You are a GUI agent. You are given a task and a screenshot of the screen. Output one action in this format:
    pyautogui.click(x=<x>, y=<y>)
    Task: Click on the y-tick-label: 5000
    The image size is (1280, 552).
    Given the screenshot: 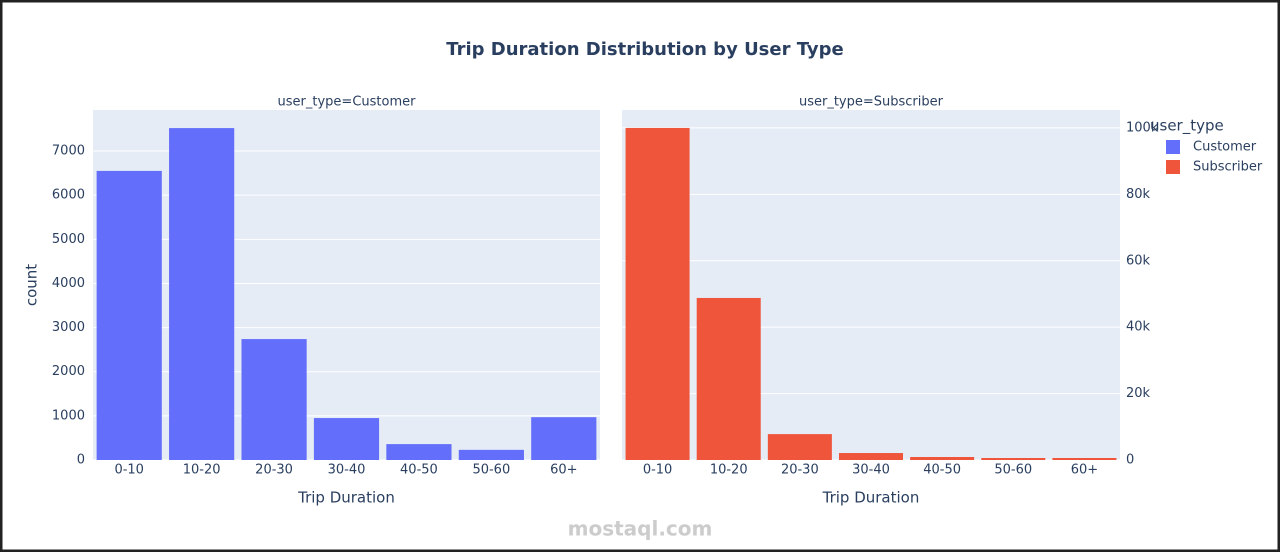 What is the action you would take?
    pyautogui.click(x=68, y=239)
    